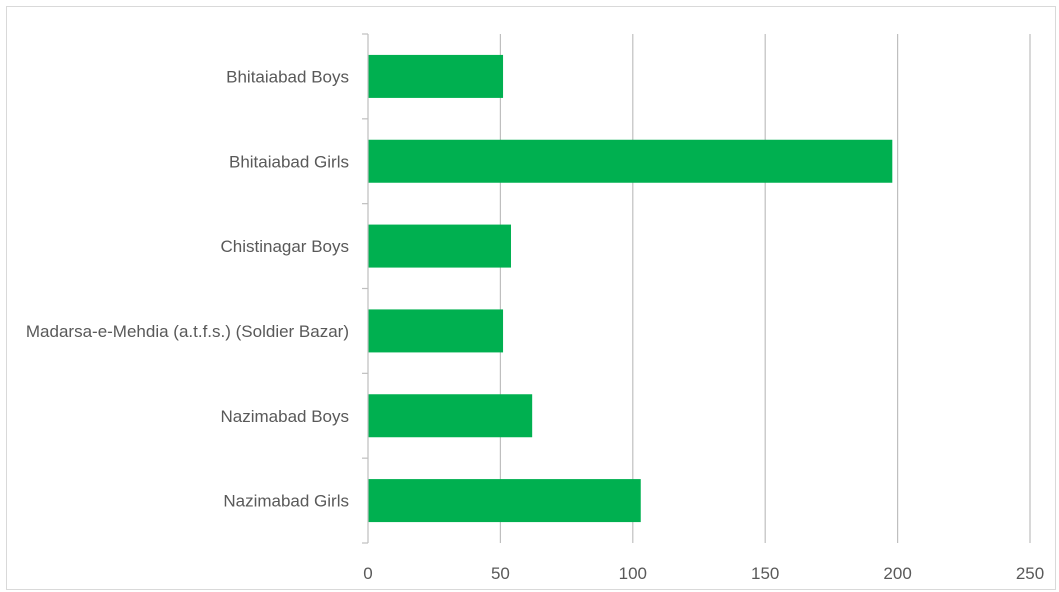  I want to click on tick-label-200: 200, so click(897, 573).